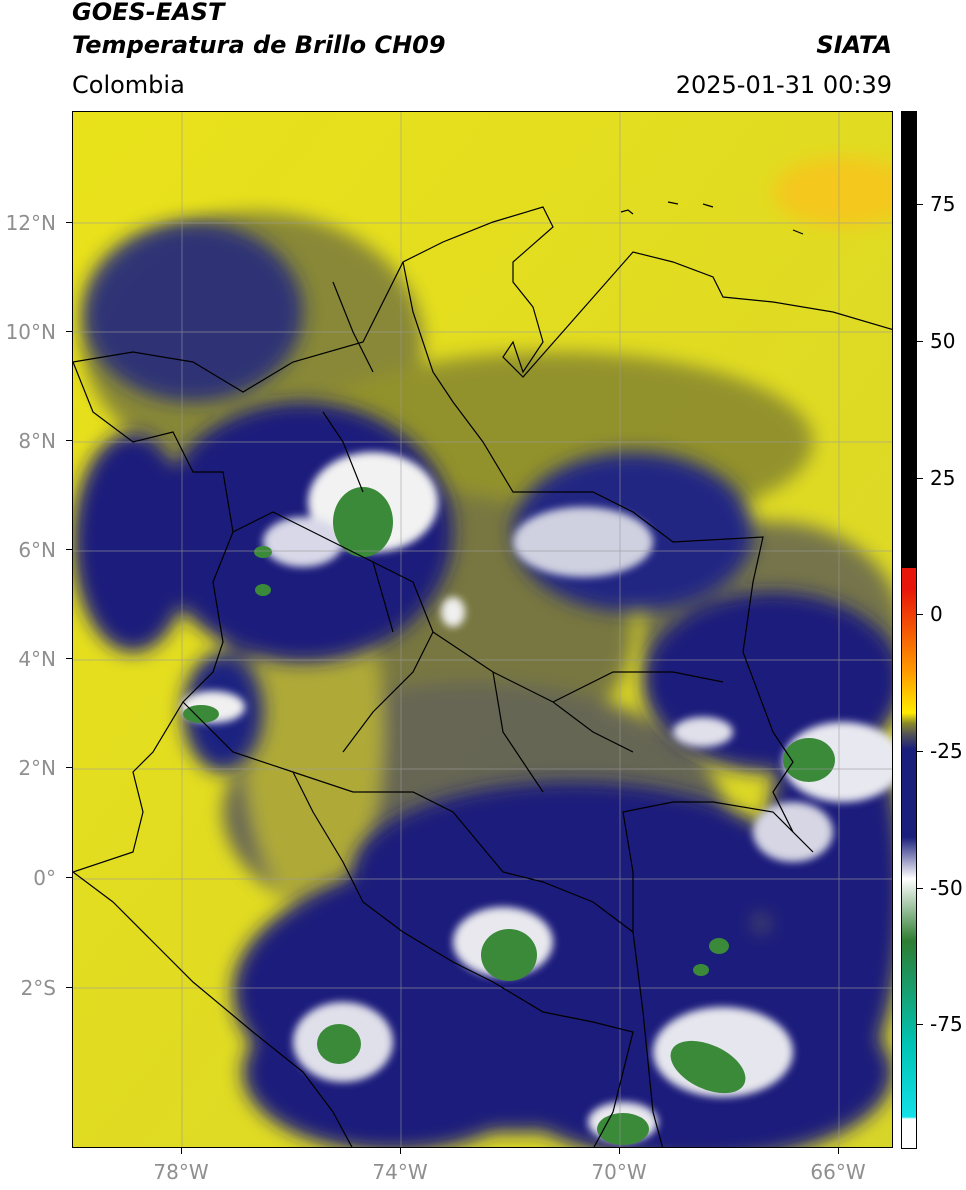  I want to click on caribbean-coast, so click(482, 299).